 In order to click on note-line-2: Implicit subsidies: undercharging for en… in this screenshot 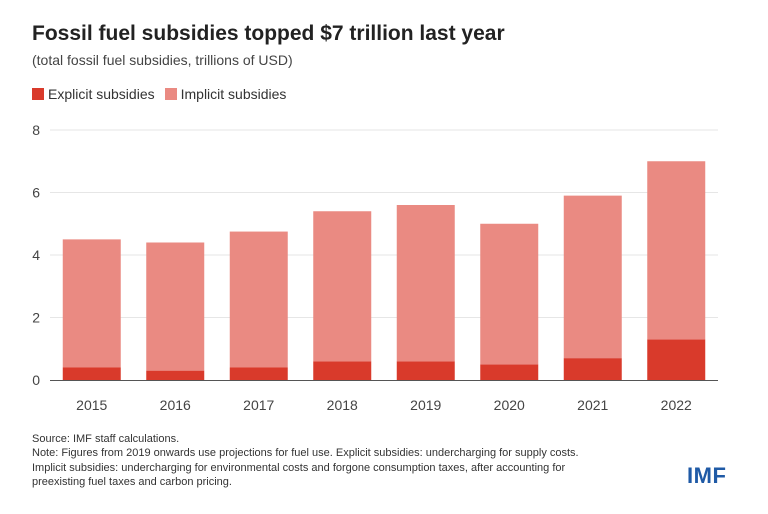, I will do `click(299, 467)`.